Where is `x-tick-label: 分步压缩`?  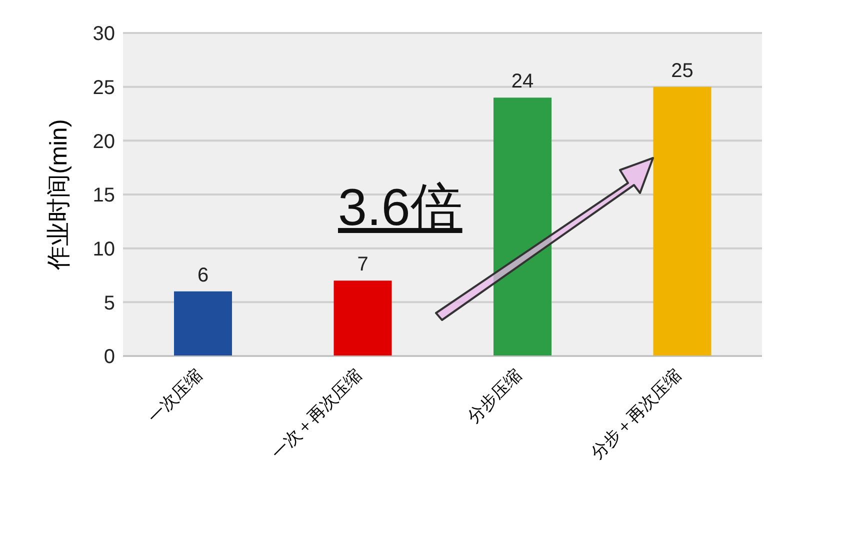 x-tick-label: 分步压缩 is located at coordinates (495, 396).